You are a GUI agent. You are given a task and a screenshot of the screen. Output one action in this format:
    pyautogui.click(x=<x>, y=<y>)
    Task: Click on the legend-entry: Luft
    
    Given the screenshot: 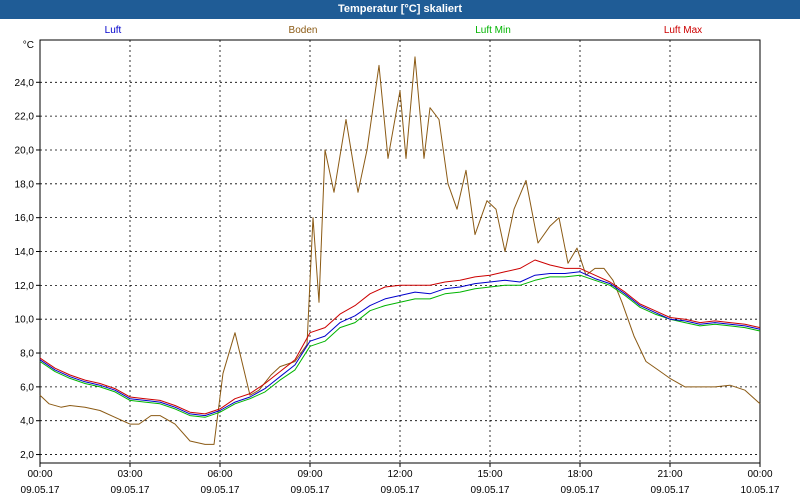 What is the action you would take?
    pyautogui.click(x=113, y=30)
    